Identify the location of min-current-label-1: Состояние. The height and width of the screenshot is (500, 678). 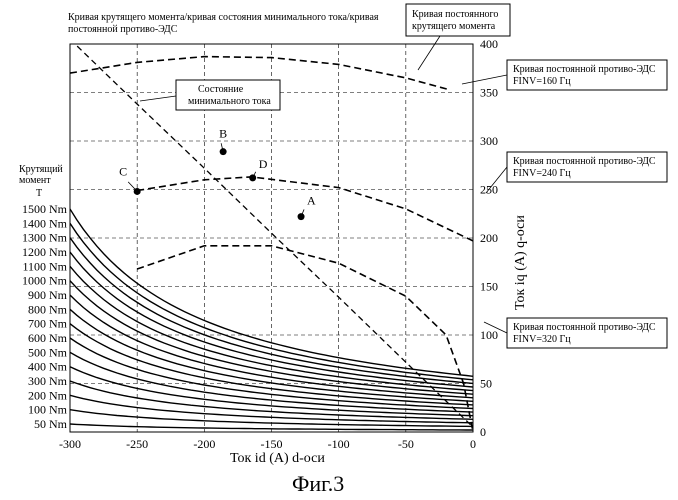
(221, 89).